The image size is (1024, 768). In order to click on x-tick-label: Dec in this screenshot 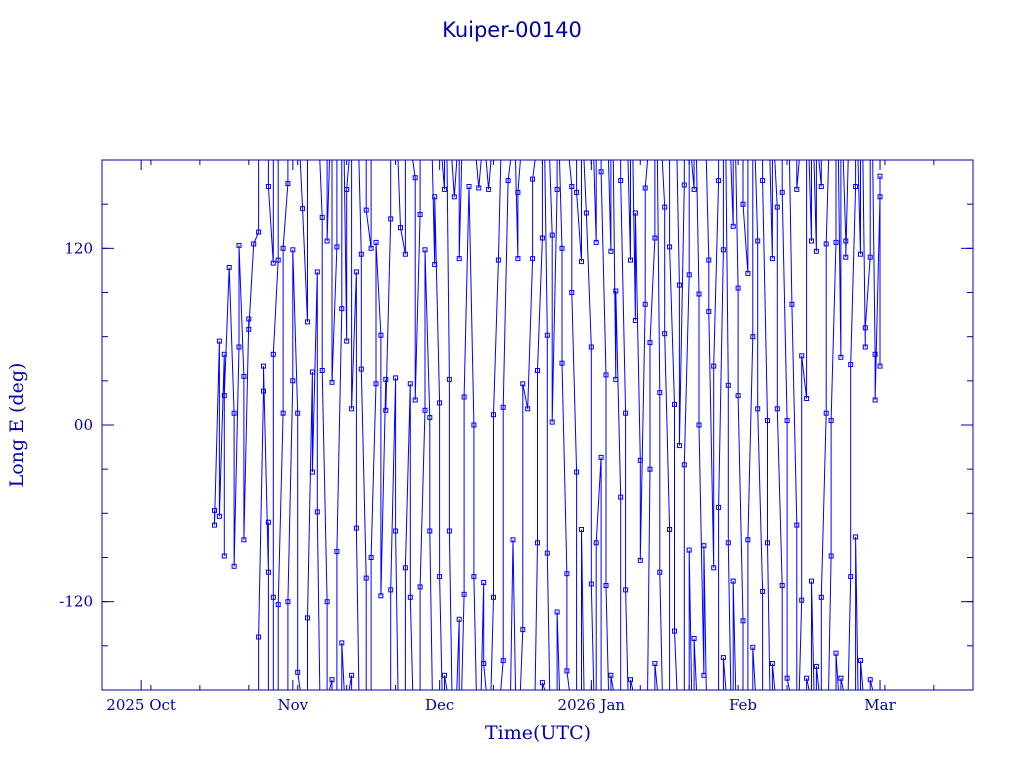, I will do `click(439, 705)`.